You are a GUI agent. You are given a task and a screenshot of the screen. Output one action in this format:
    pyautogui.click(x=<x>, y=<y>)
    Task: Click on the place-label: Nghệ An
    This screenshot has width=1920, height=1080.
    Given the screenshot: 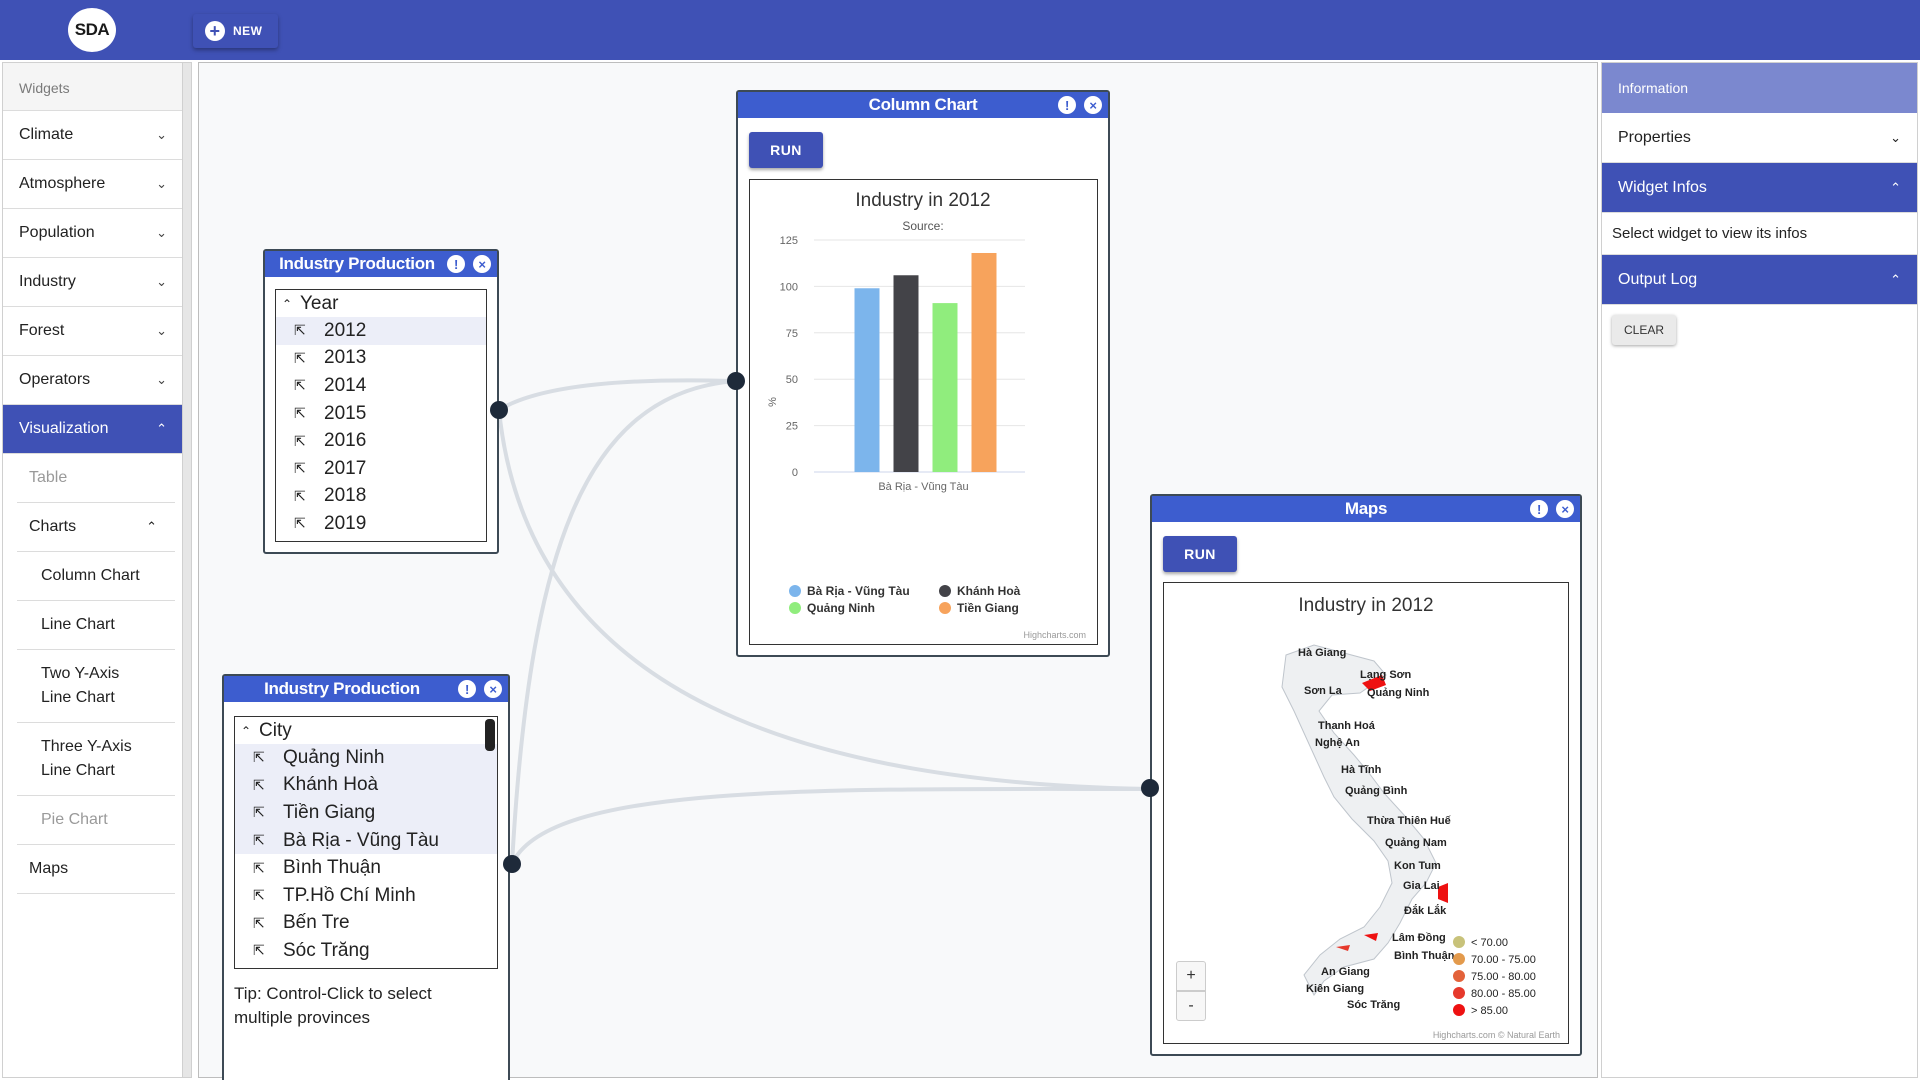 What is the action you would take?
    pyautogui.click(x=1337, y=743)
    